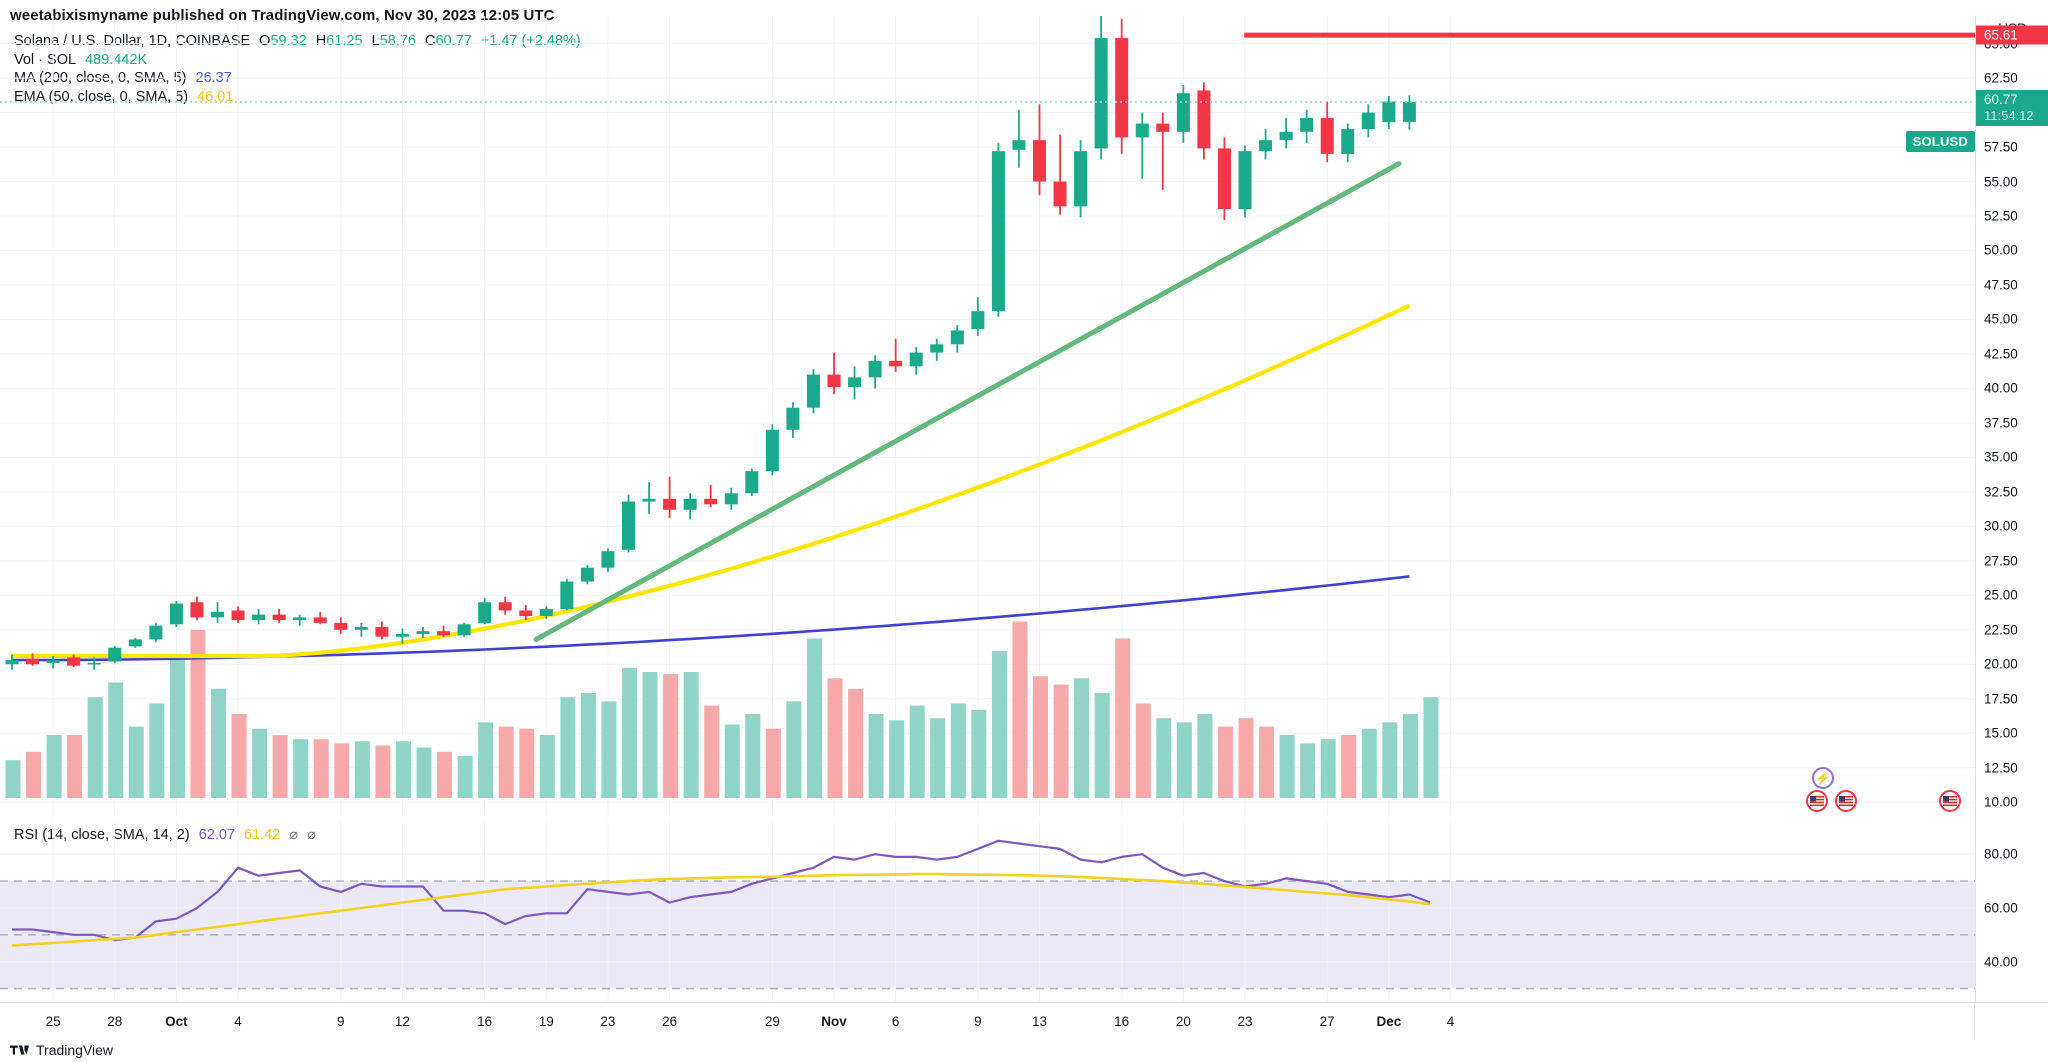  What do you see at coordinates (1389, 1021) in the screenshot?
I see `time-tick-month: Dec` at bounding box center [1389, 1021].